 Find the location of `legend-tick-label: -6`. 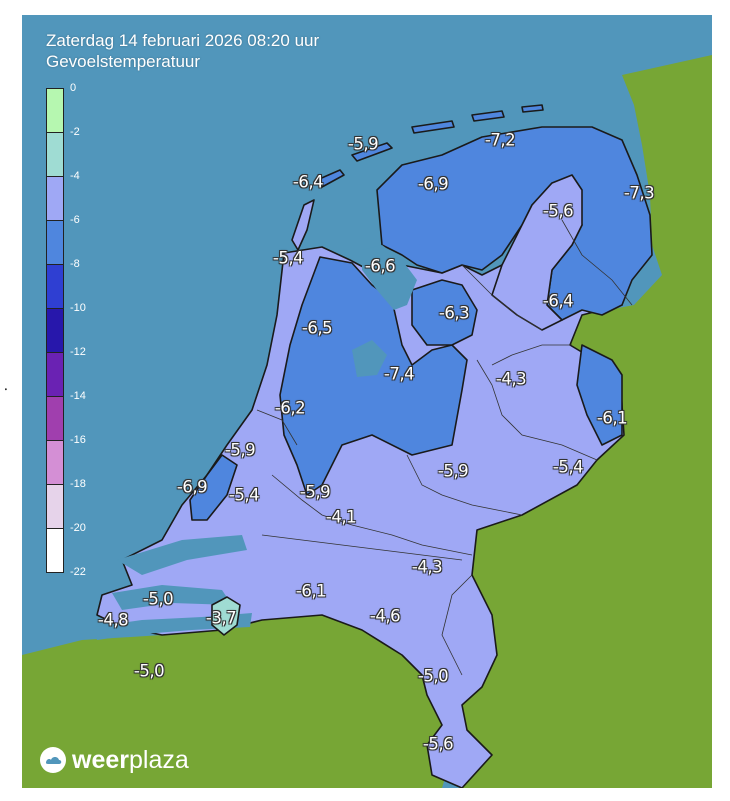

legend-tick-label: -6 is located at coordinates (75, 220).